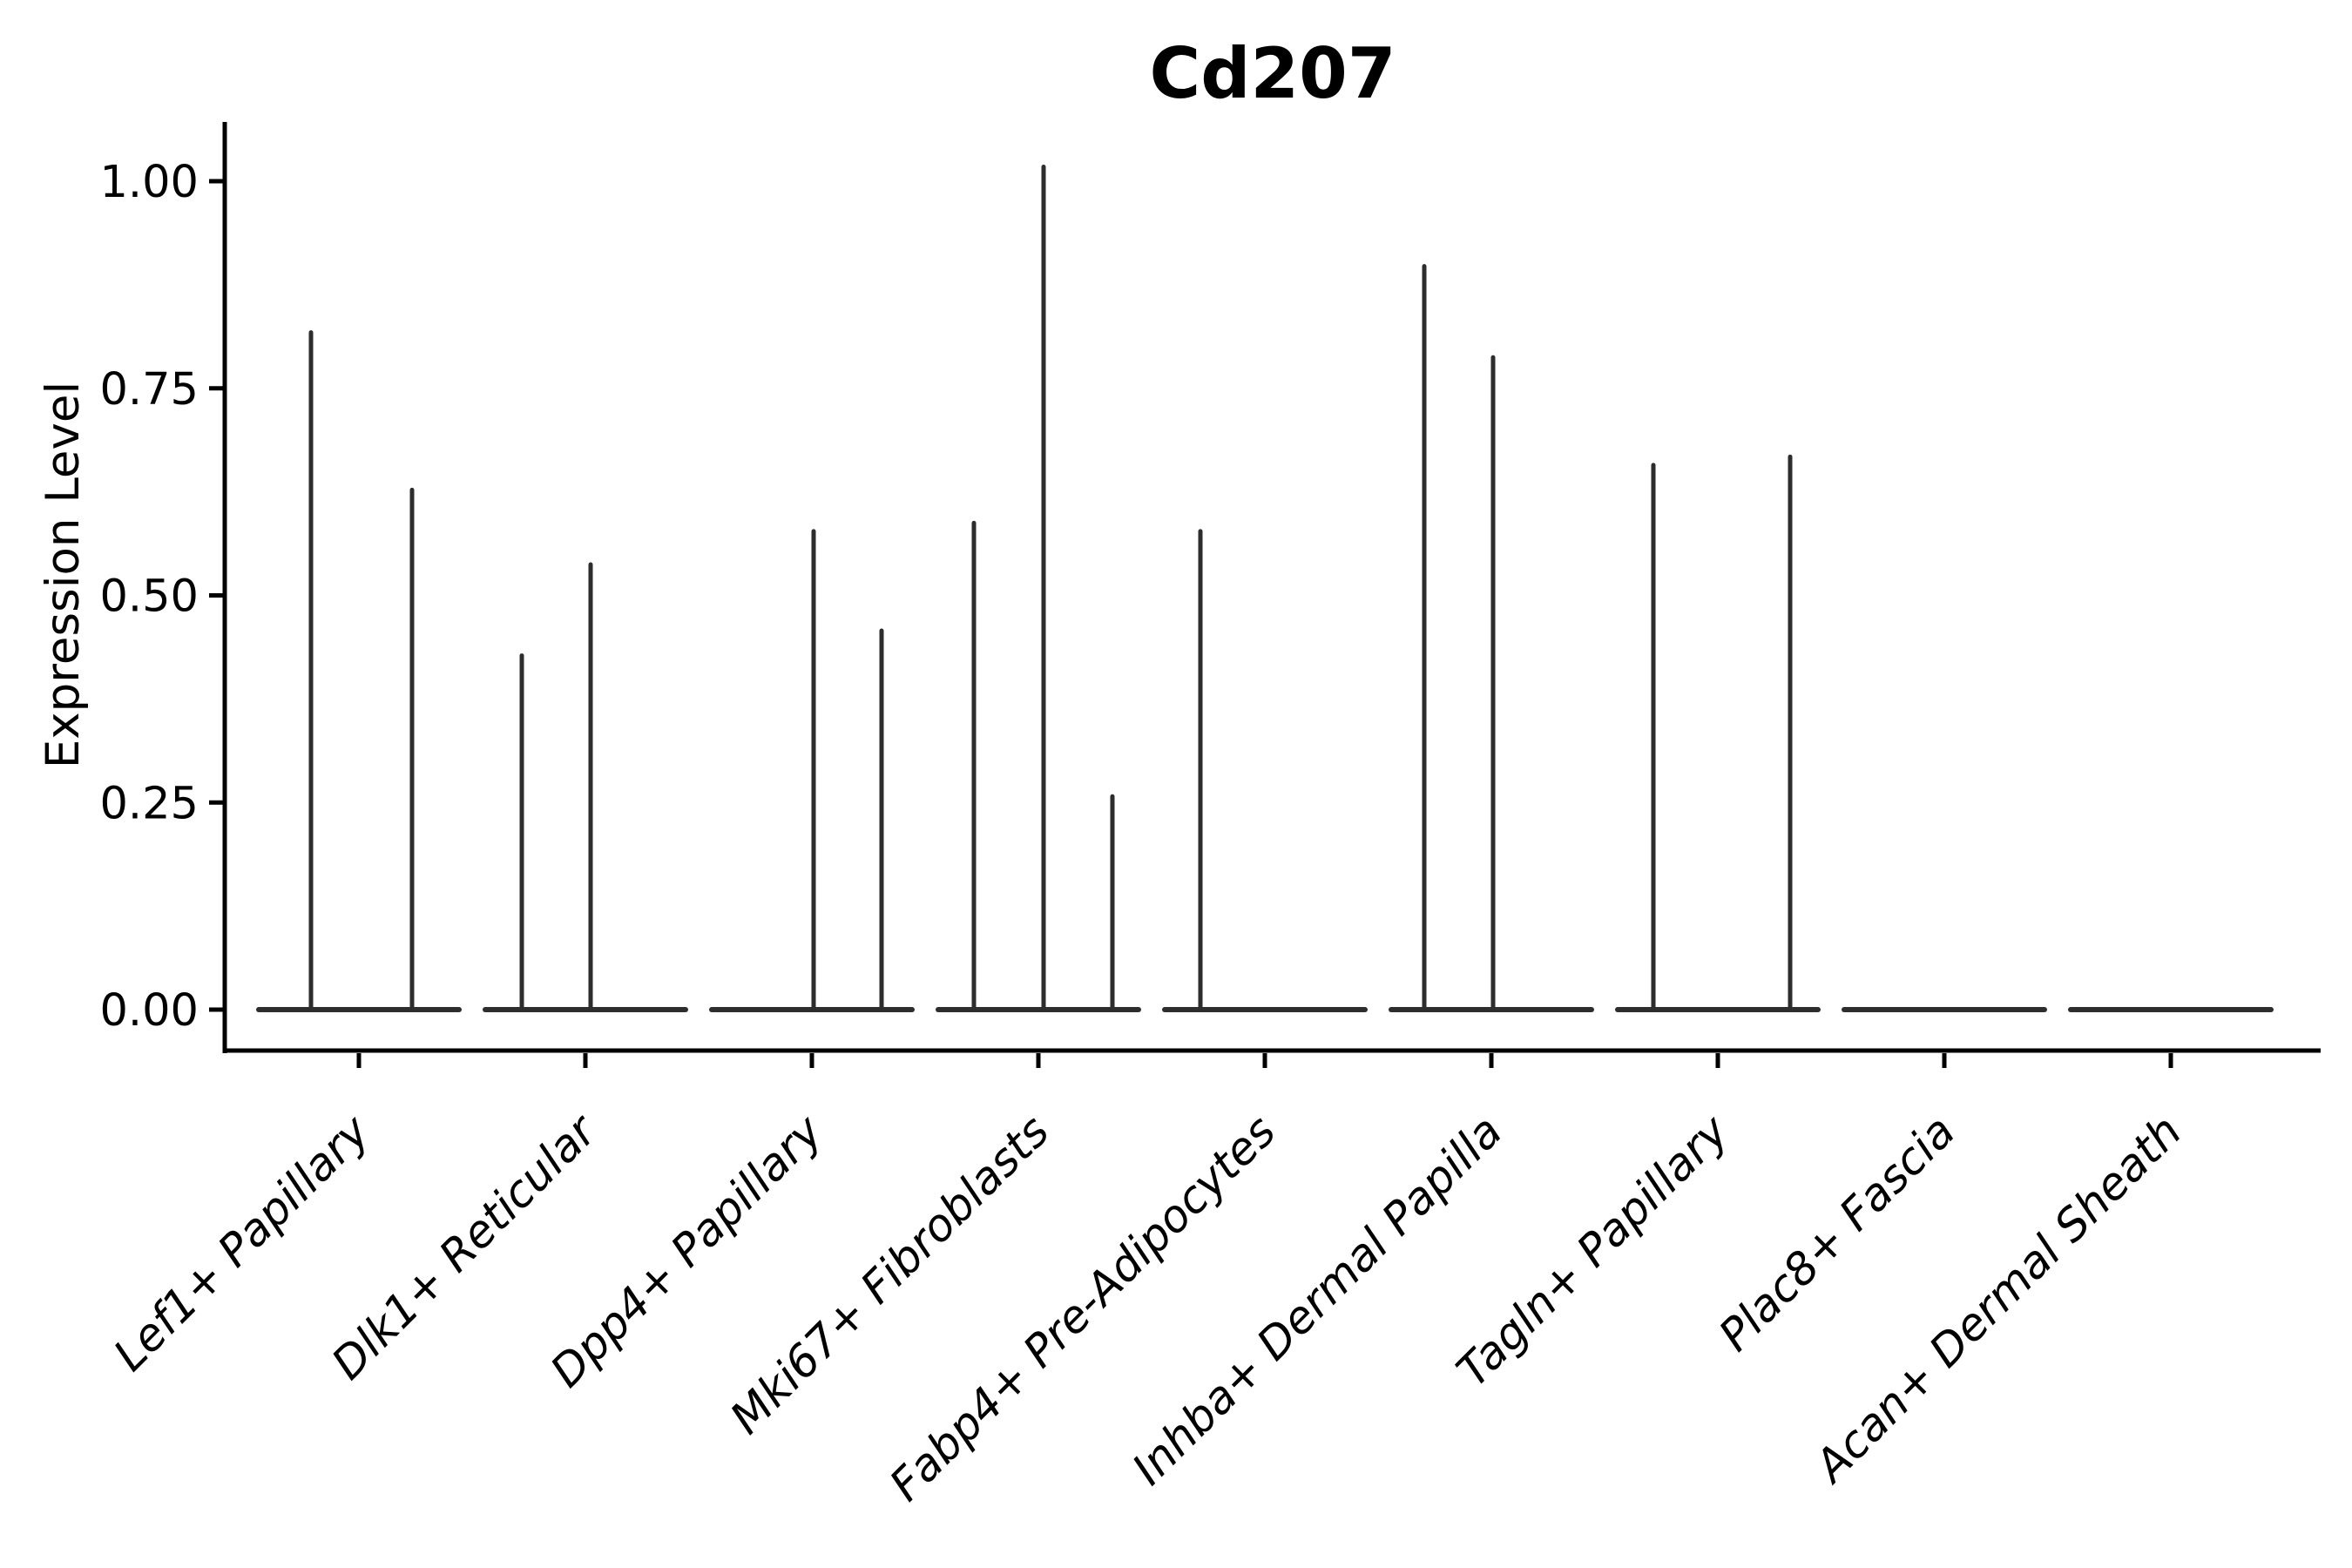  I want to click on y-tick-label: 0.50, so click(149, 597).